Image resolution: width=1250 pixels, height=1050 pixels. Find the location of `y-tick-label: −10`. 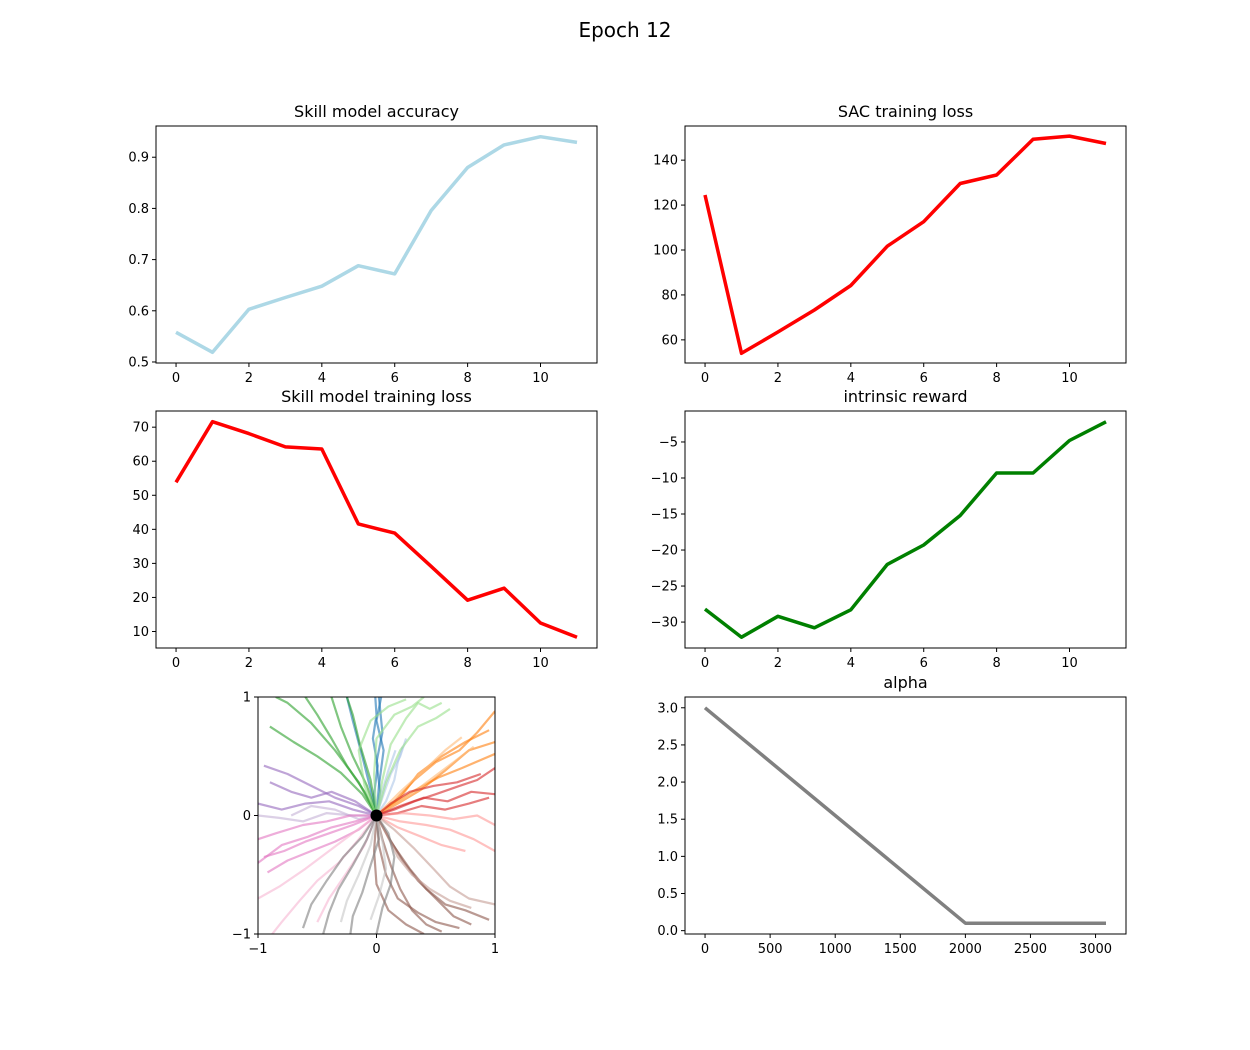

y-tick-label: −10 is located at coordinates (664, 478).